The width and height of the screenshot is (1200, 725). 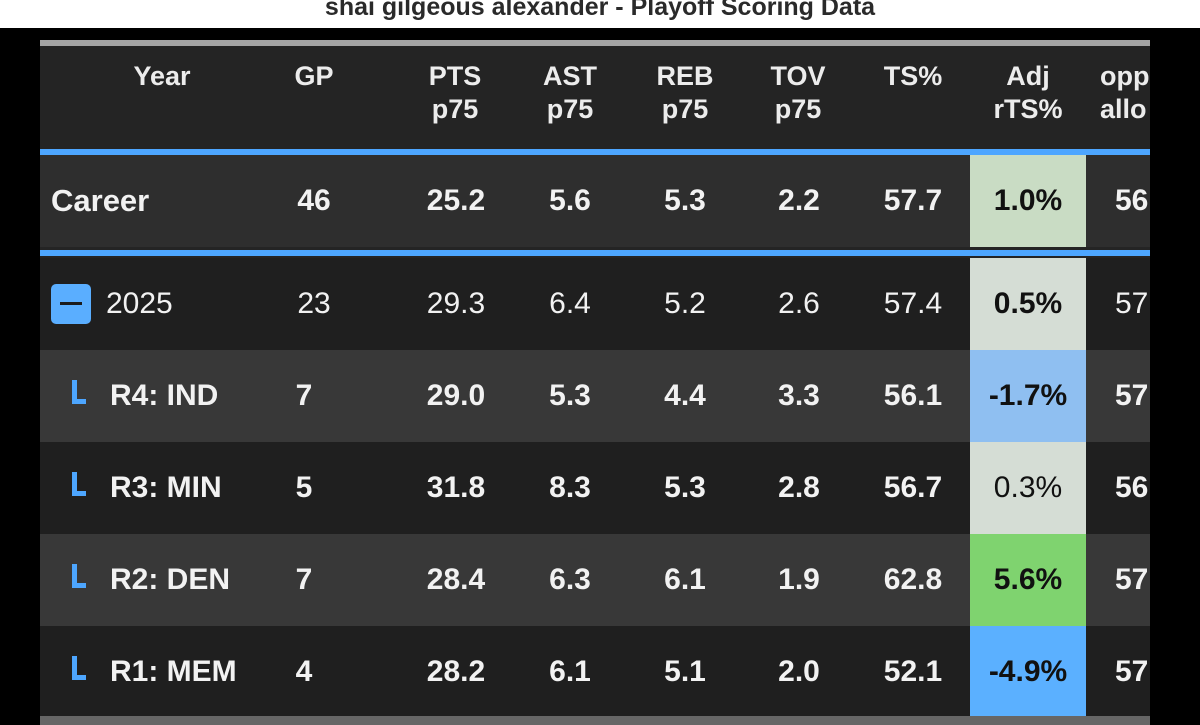 What do you see at coordinates (456, 487) in the screenshot?
I see `row-pts: 31.8` at bounding box center [456, 487].